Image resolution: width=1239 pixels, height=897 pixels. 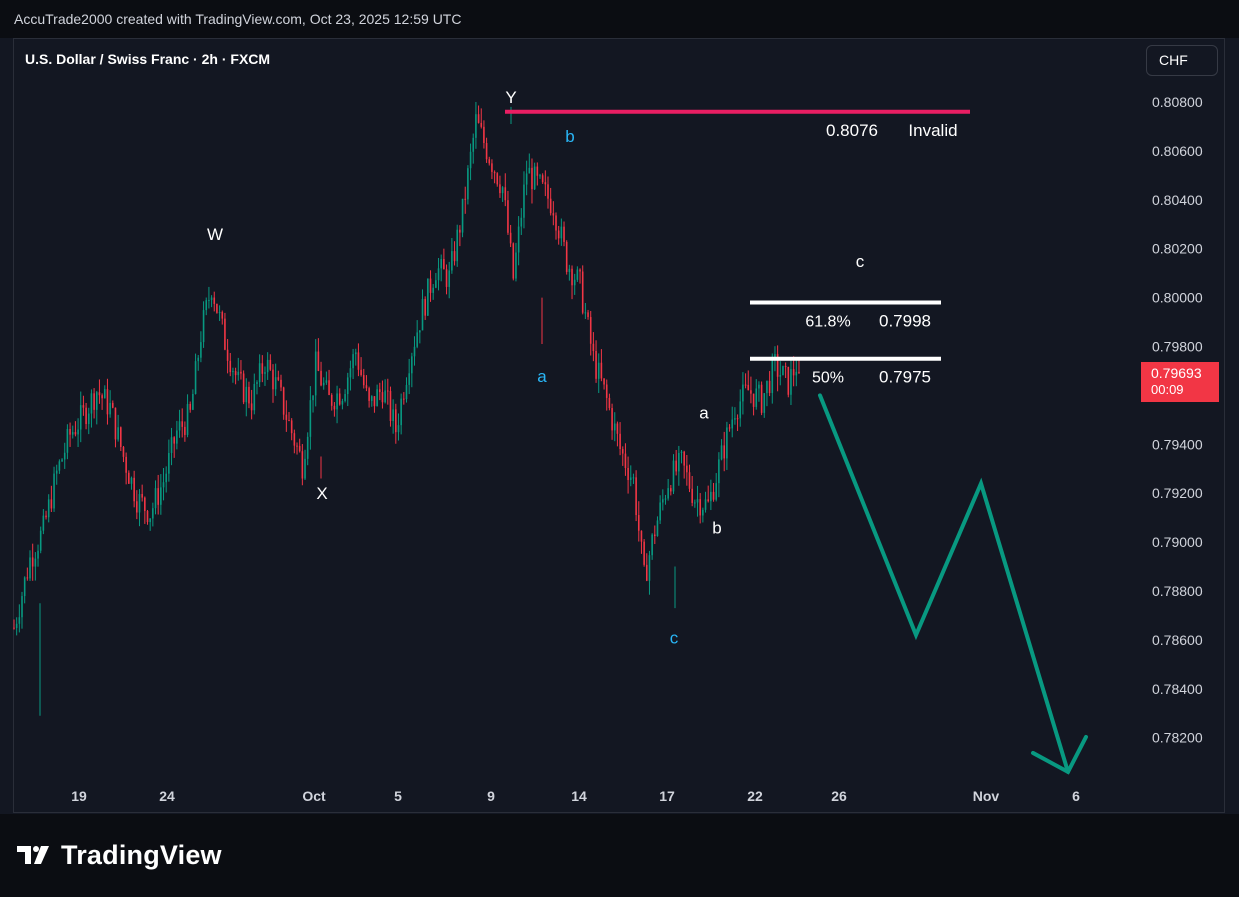 What do you see at coordinates (986, 796) in the screenshot?
I see `x-tick-label: Nov` at bounding box center [986, 796].